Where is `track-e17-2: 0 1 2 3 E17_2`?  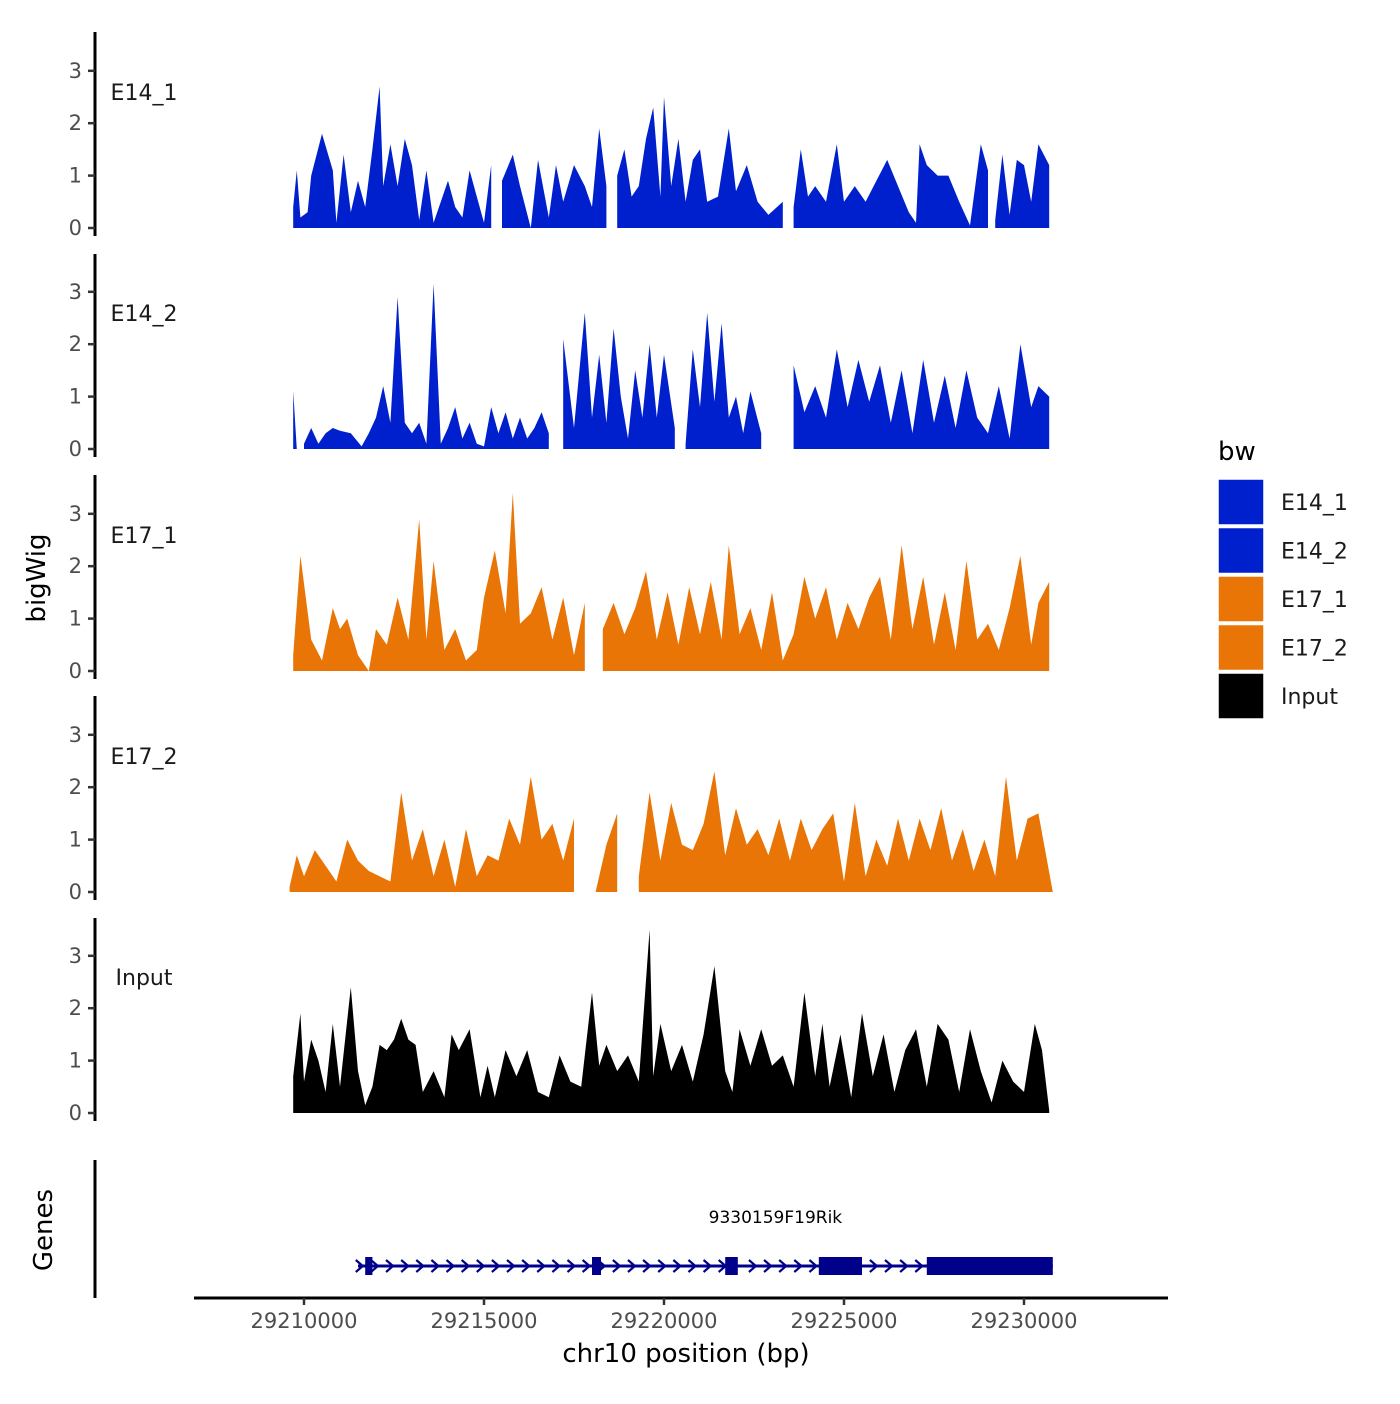
track-e17-2: 0 1 2 3 E17_2 is located at coordinates (561, 800).